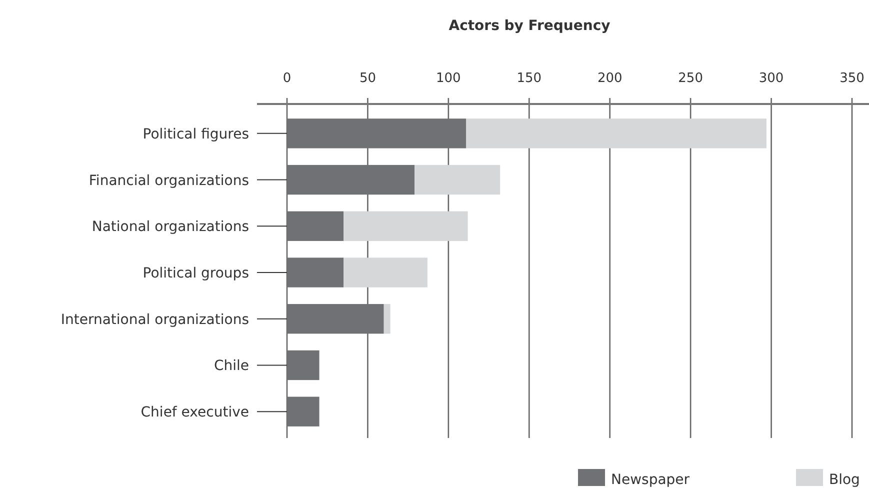 This screenshot has height=495, width=869. Describe the element at coordinates (852, 78) in the screenshot. I see `x-tick-label: 350` at that location.